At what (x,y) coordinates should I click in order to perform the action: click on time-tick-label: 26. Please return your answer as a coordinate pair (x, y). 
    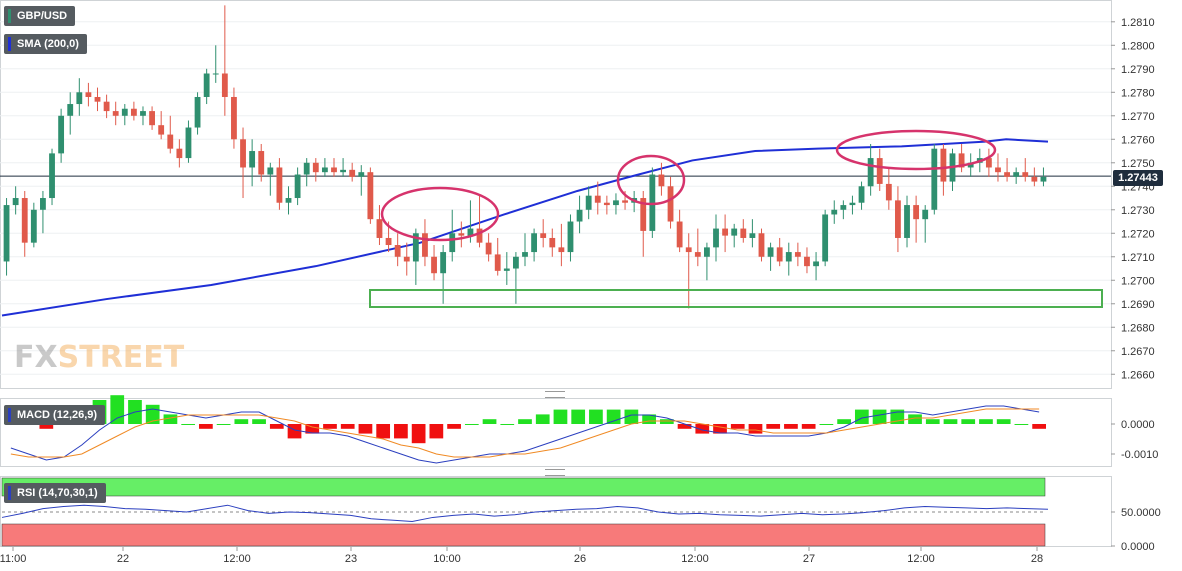
    Looking at the image, I should click on (580, 559).